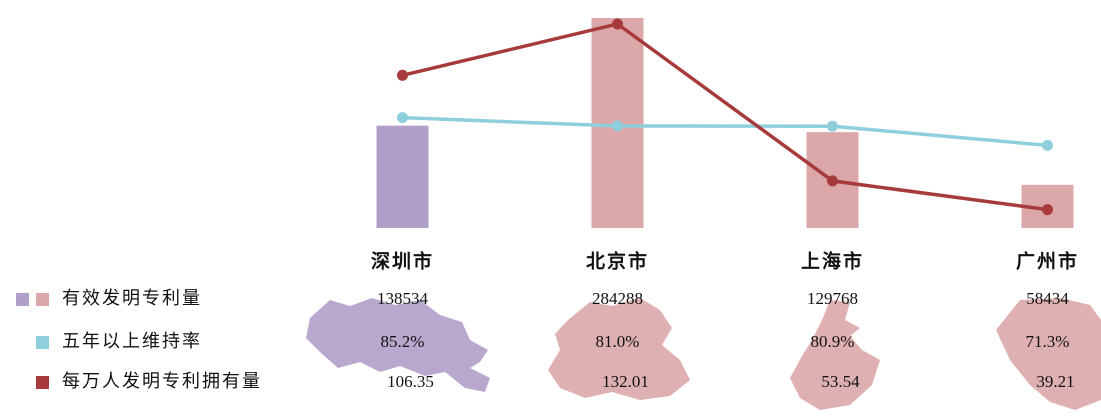  I want to click on table-value: 85.2%, so click(403, 341).